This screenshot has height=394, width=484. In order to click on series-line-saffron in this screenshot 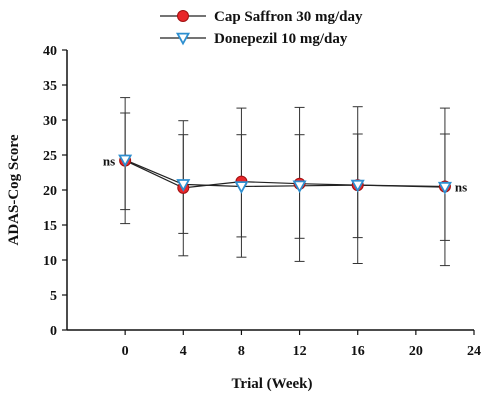, I will do `click(284, 174)`.